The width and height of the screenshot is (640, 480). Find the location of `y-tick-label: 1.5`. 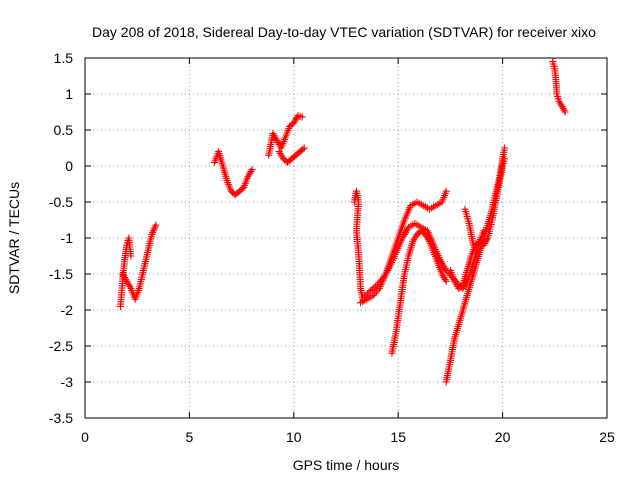

y-tick-label: 1.5 is located at coordinates (64, 58).